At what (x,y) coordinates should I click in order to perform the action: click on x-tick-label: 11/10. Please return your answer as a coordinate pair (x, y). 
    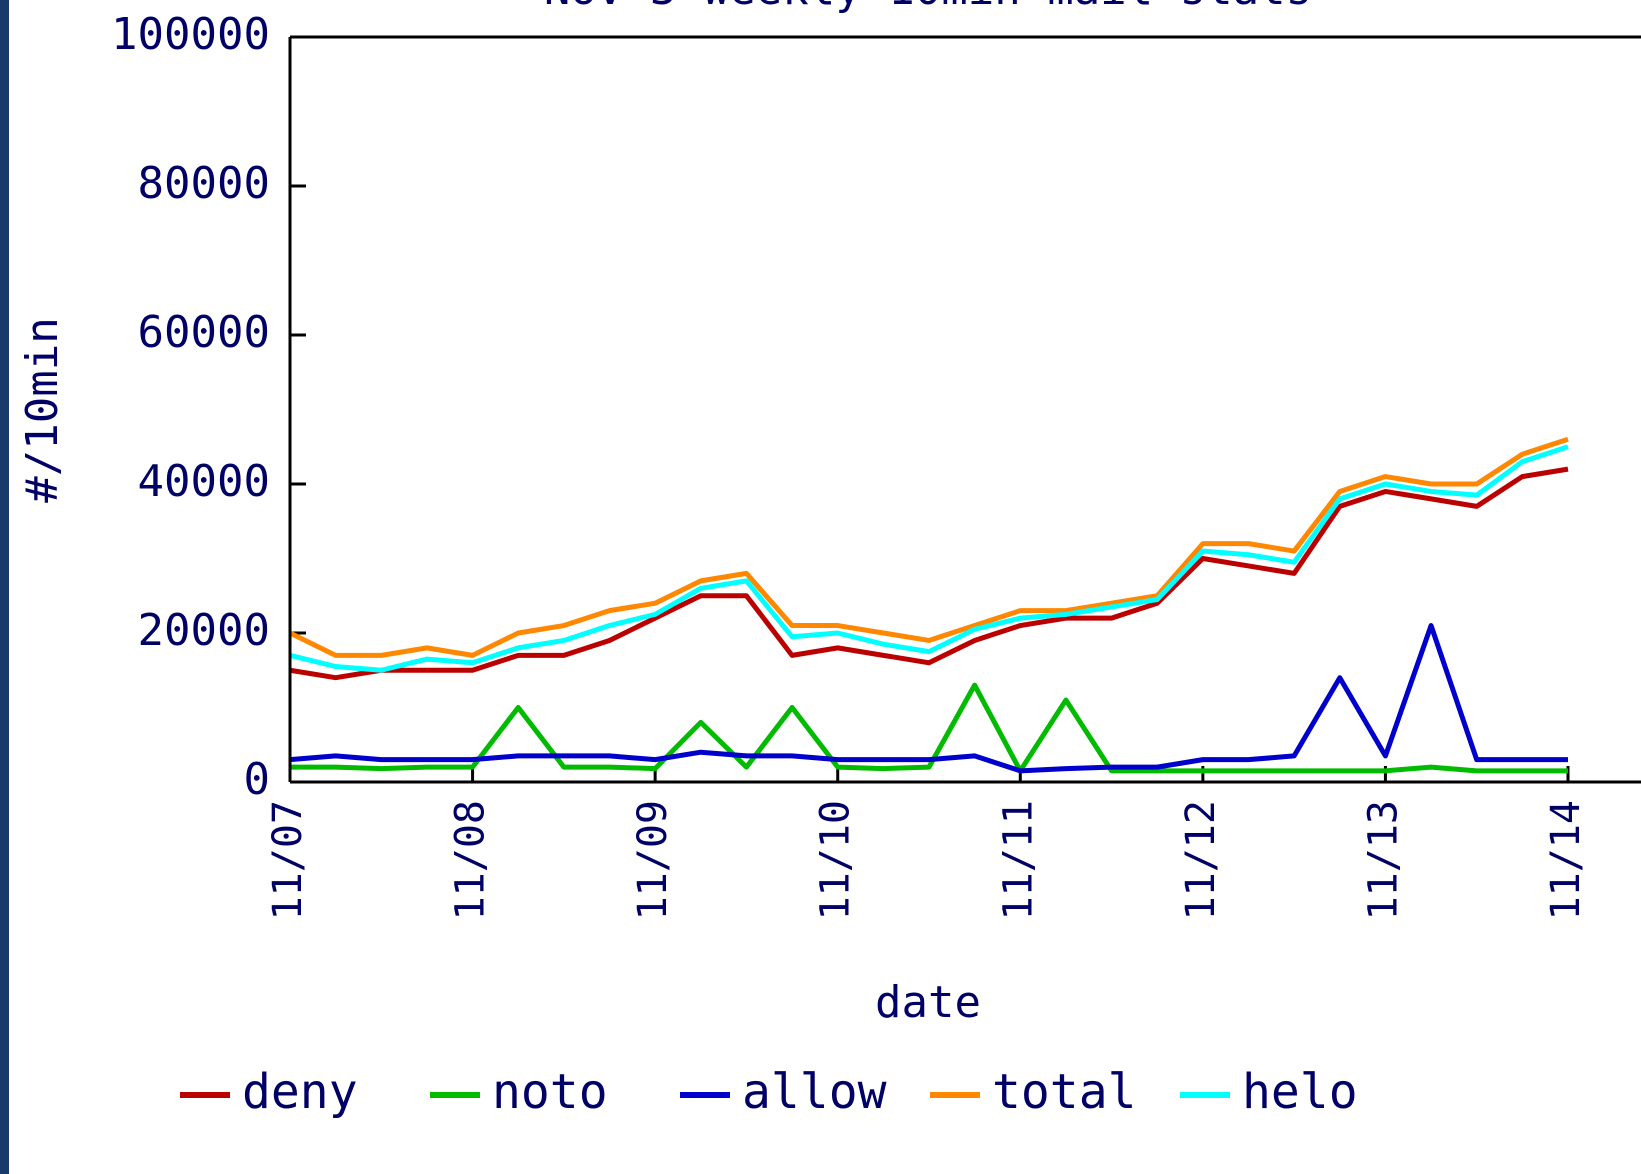
    Looking at the image, I should click on (836, 860).